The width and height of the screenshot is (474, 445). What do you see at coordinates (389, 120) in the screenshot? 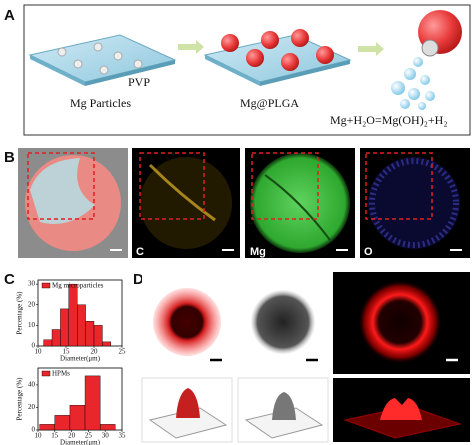
I see `reaction-equation: Mg+H₂O=Mg(OH)₂+H₂` at bounding box center [389, 120].